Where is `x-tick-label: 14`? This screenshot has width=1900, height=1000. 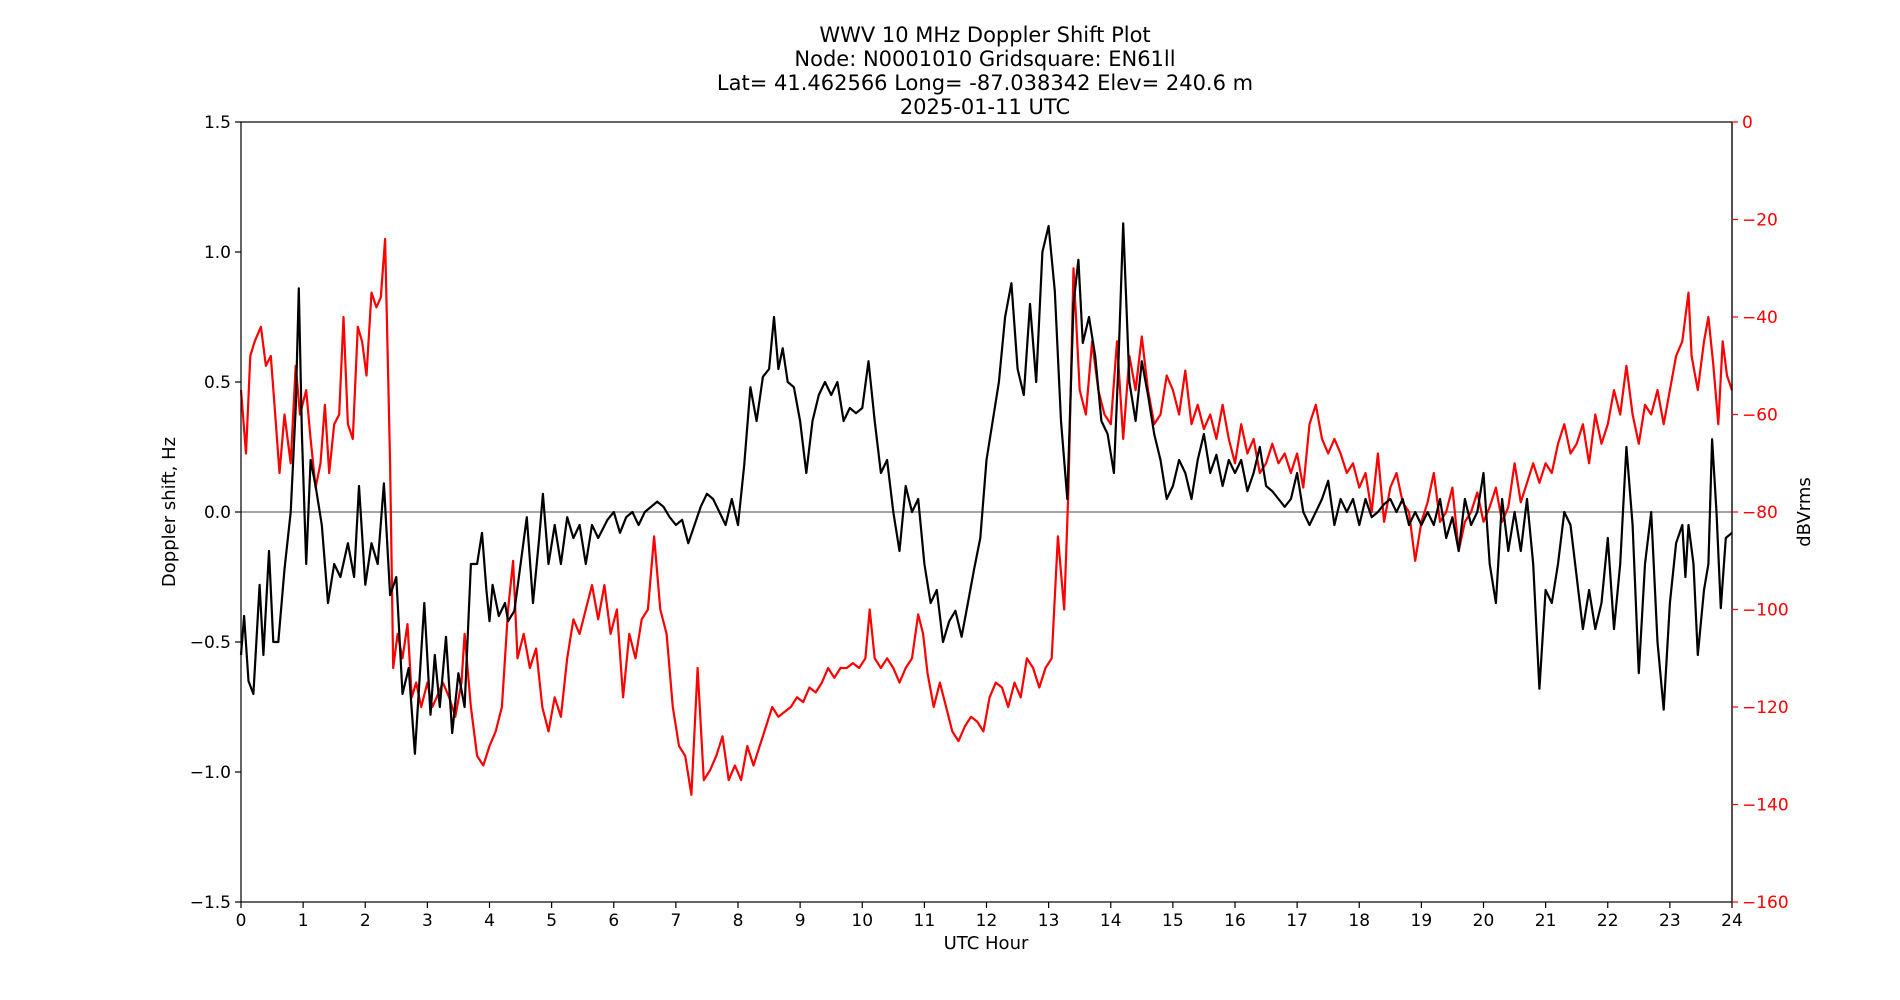
x-tick-label: 14 is located at coordinates (1111, 921).